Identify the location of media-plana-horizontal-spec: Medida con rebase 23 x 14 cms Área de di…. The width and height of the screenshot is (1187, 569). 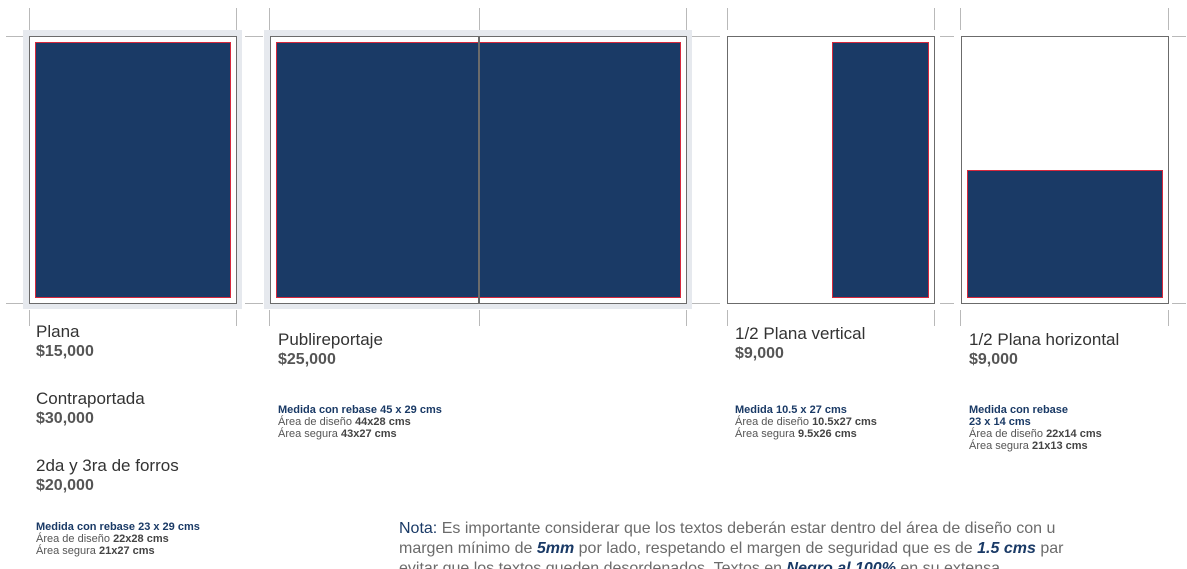
(1035, 428).